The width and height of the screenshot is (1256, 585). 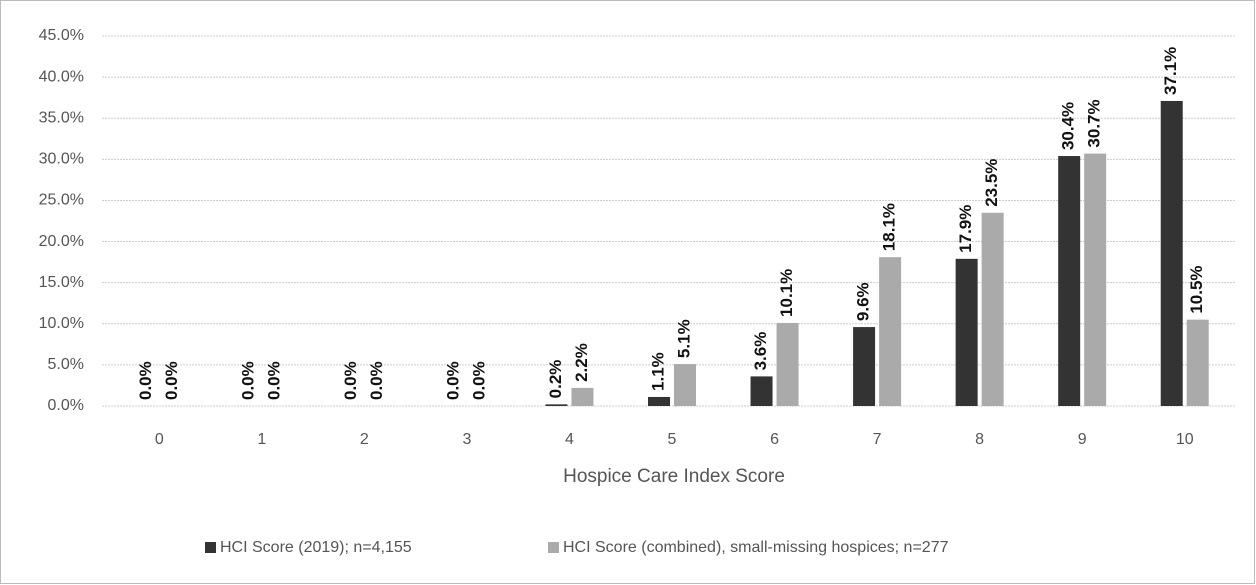 What do you see at coordinates (774, 439) in the screenshot?
I see `x-tick-label: 6` at bounding box center [774, 439].